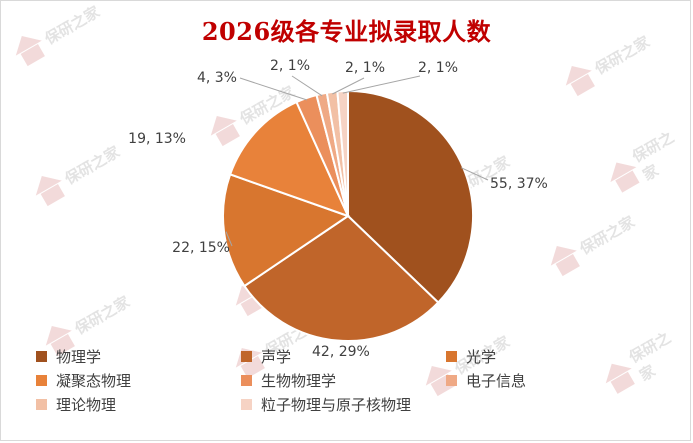  Describe the element at coordinates (79, 357) in the screenshot. I see `legend-label-1: 物理学` at that location.